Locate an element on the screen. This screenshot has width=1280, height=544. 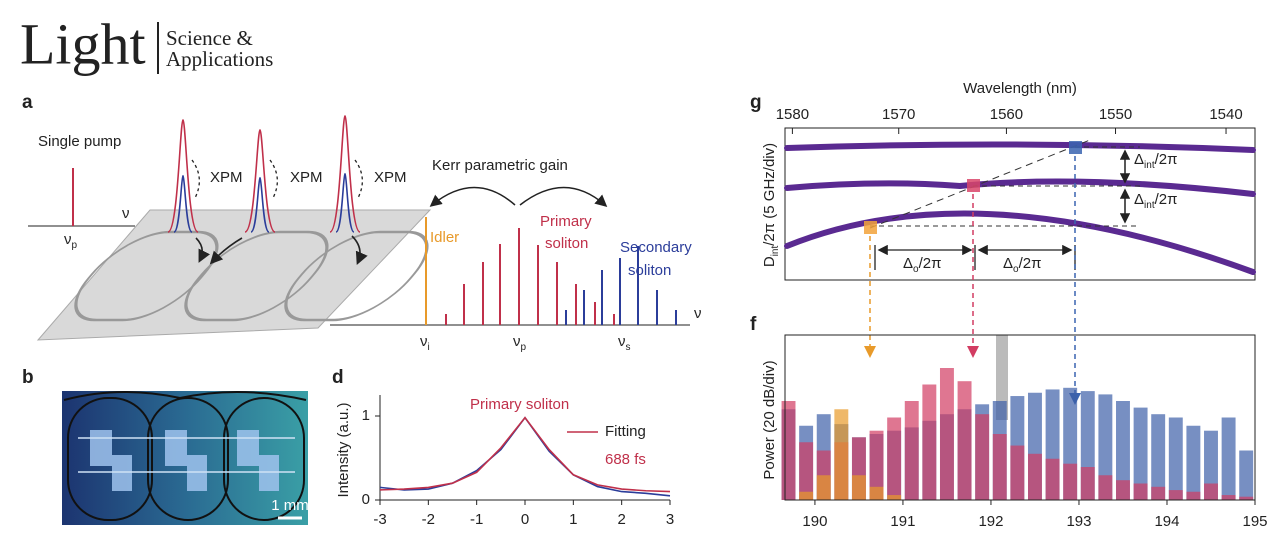
photo-pads is located at coordinates (184, 460).